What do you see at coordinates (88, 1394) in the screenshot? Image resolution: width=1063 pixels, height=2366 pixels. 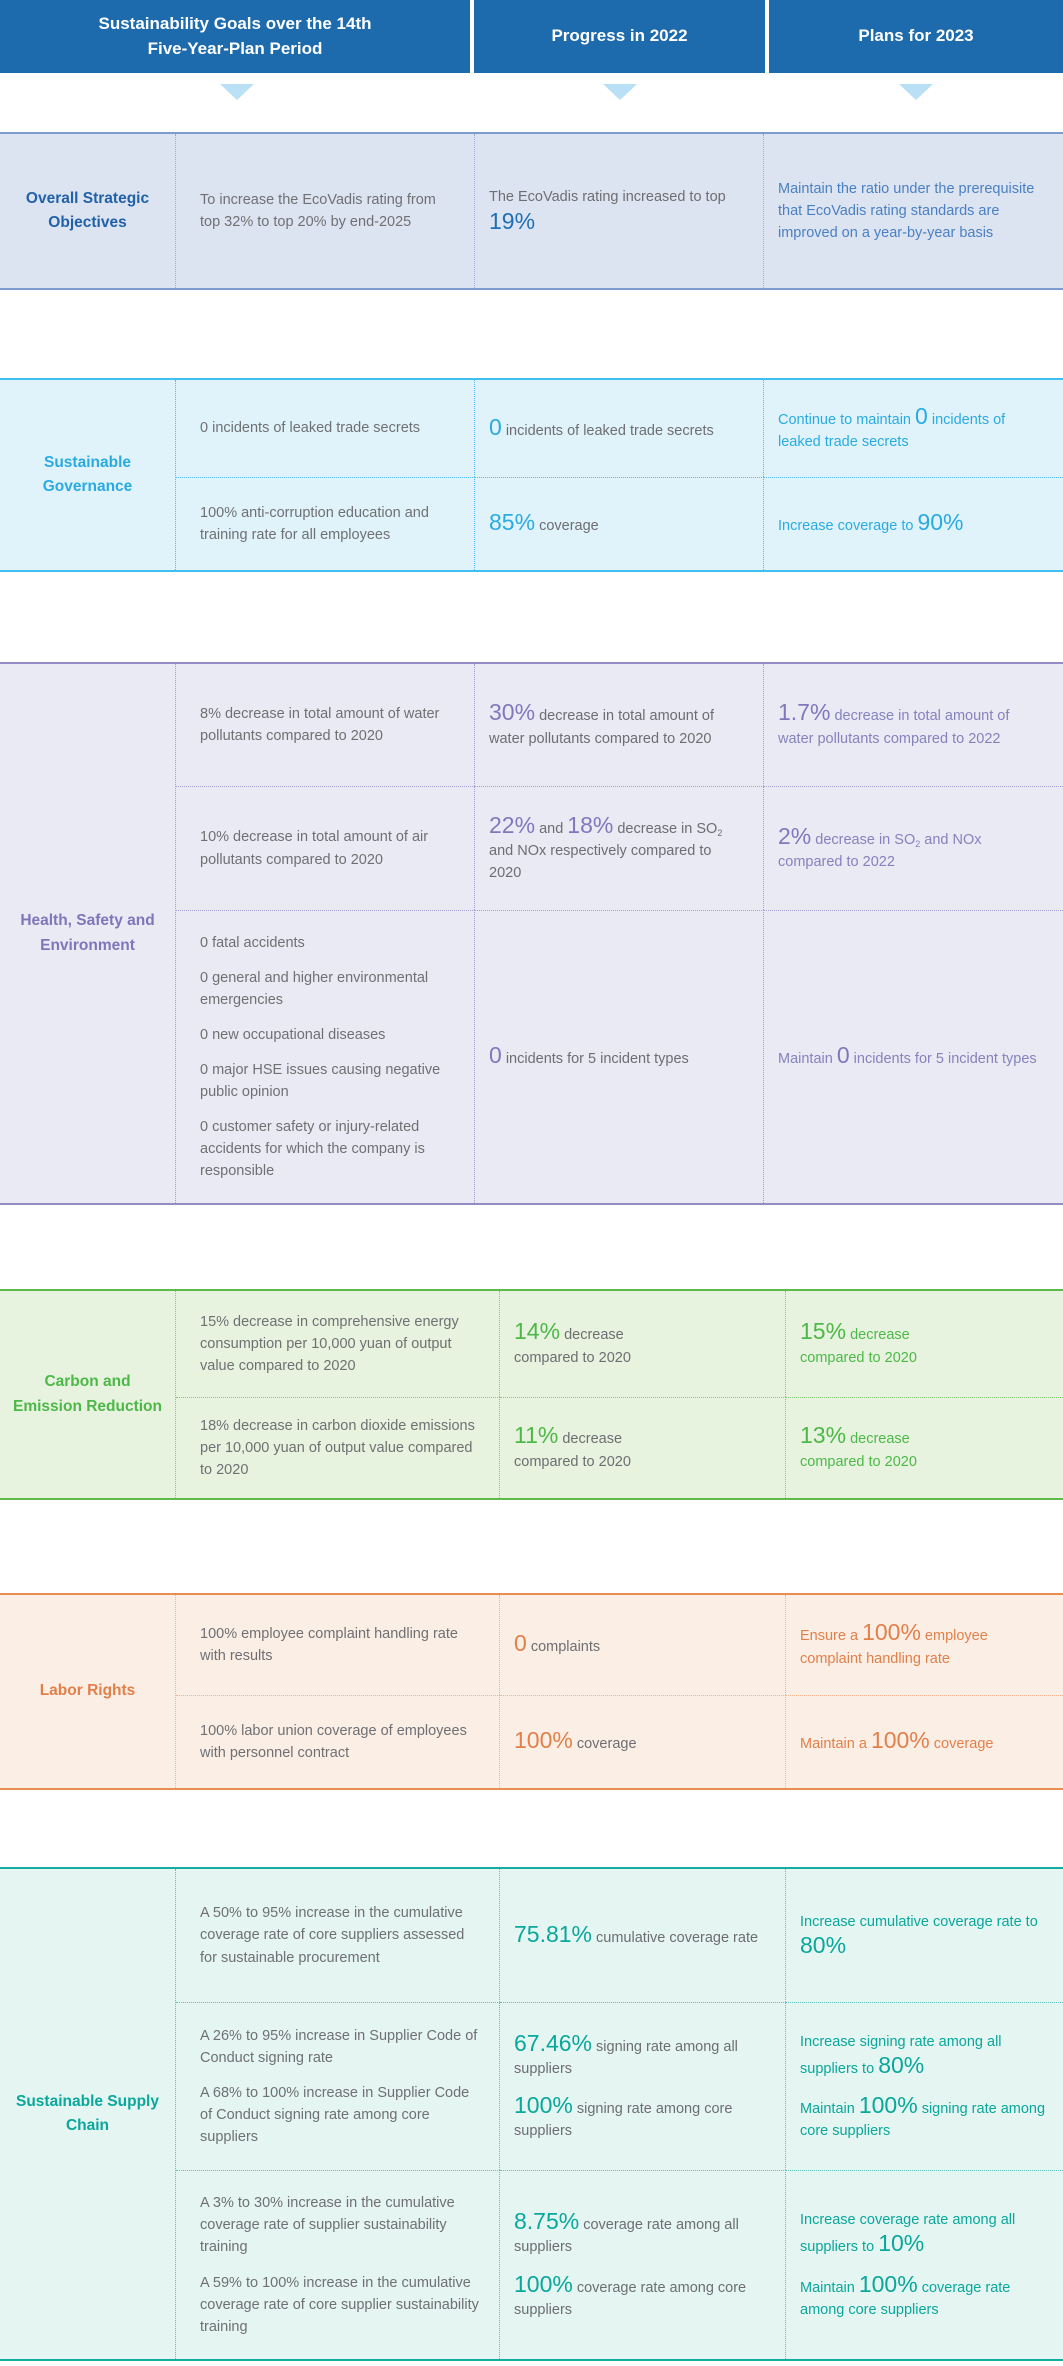 I see `section-label-carbon-emission-reduction: Carbon and Emission Reduction` at bounding box center [88, 1394].